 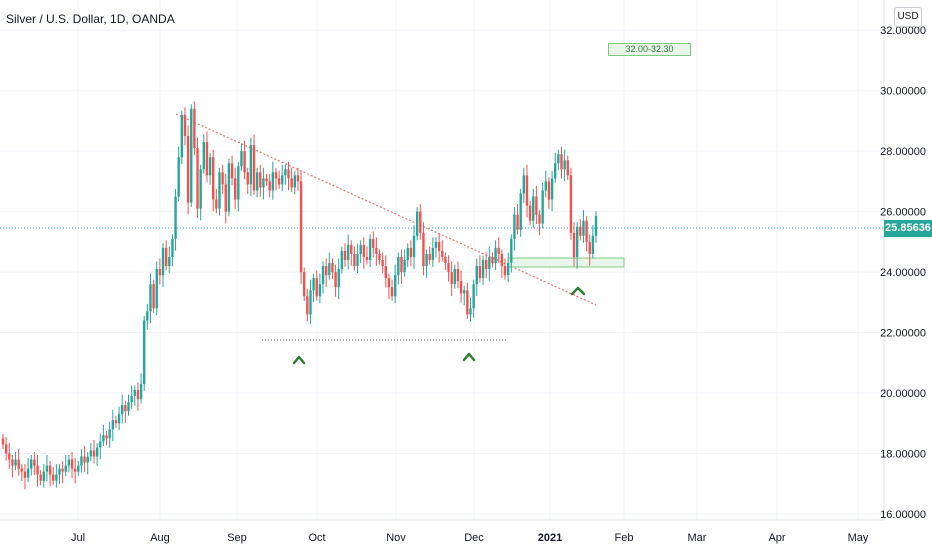 What do you see at coordinates (903, 334) in the screenshot?
I see `y-tick-label: 22.00000` at bounding box center [903, 334].